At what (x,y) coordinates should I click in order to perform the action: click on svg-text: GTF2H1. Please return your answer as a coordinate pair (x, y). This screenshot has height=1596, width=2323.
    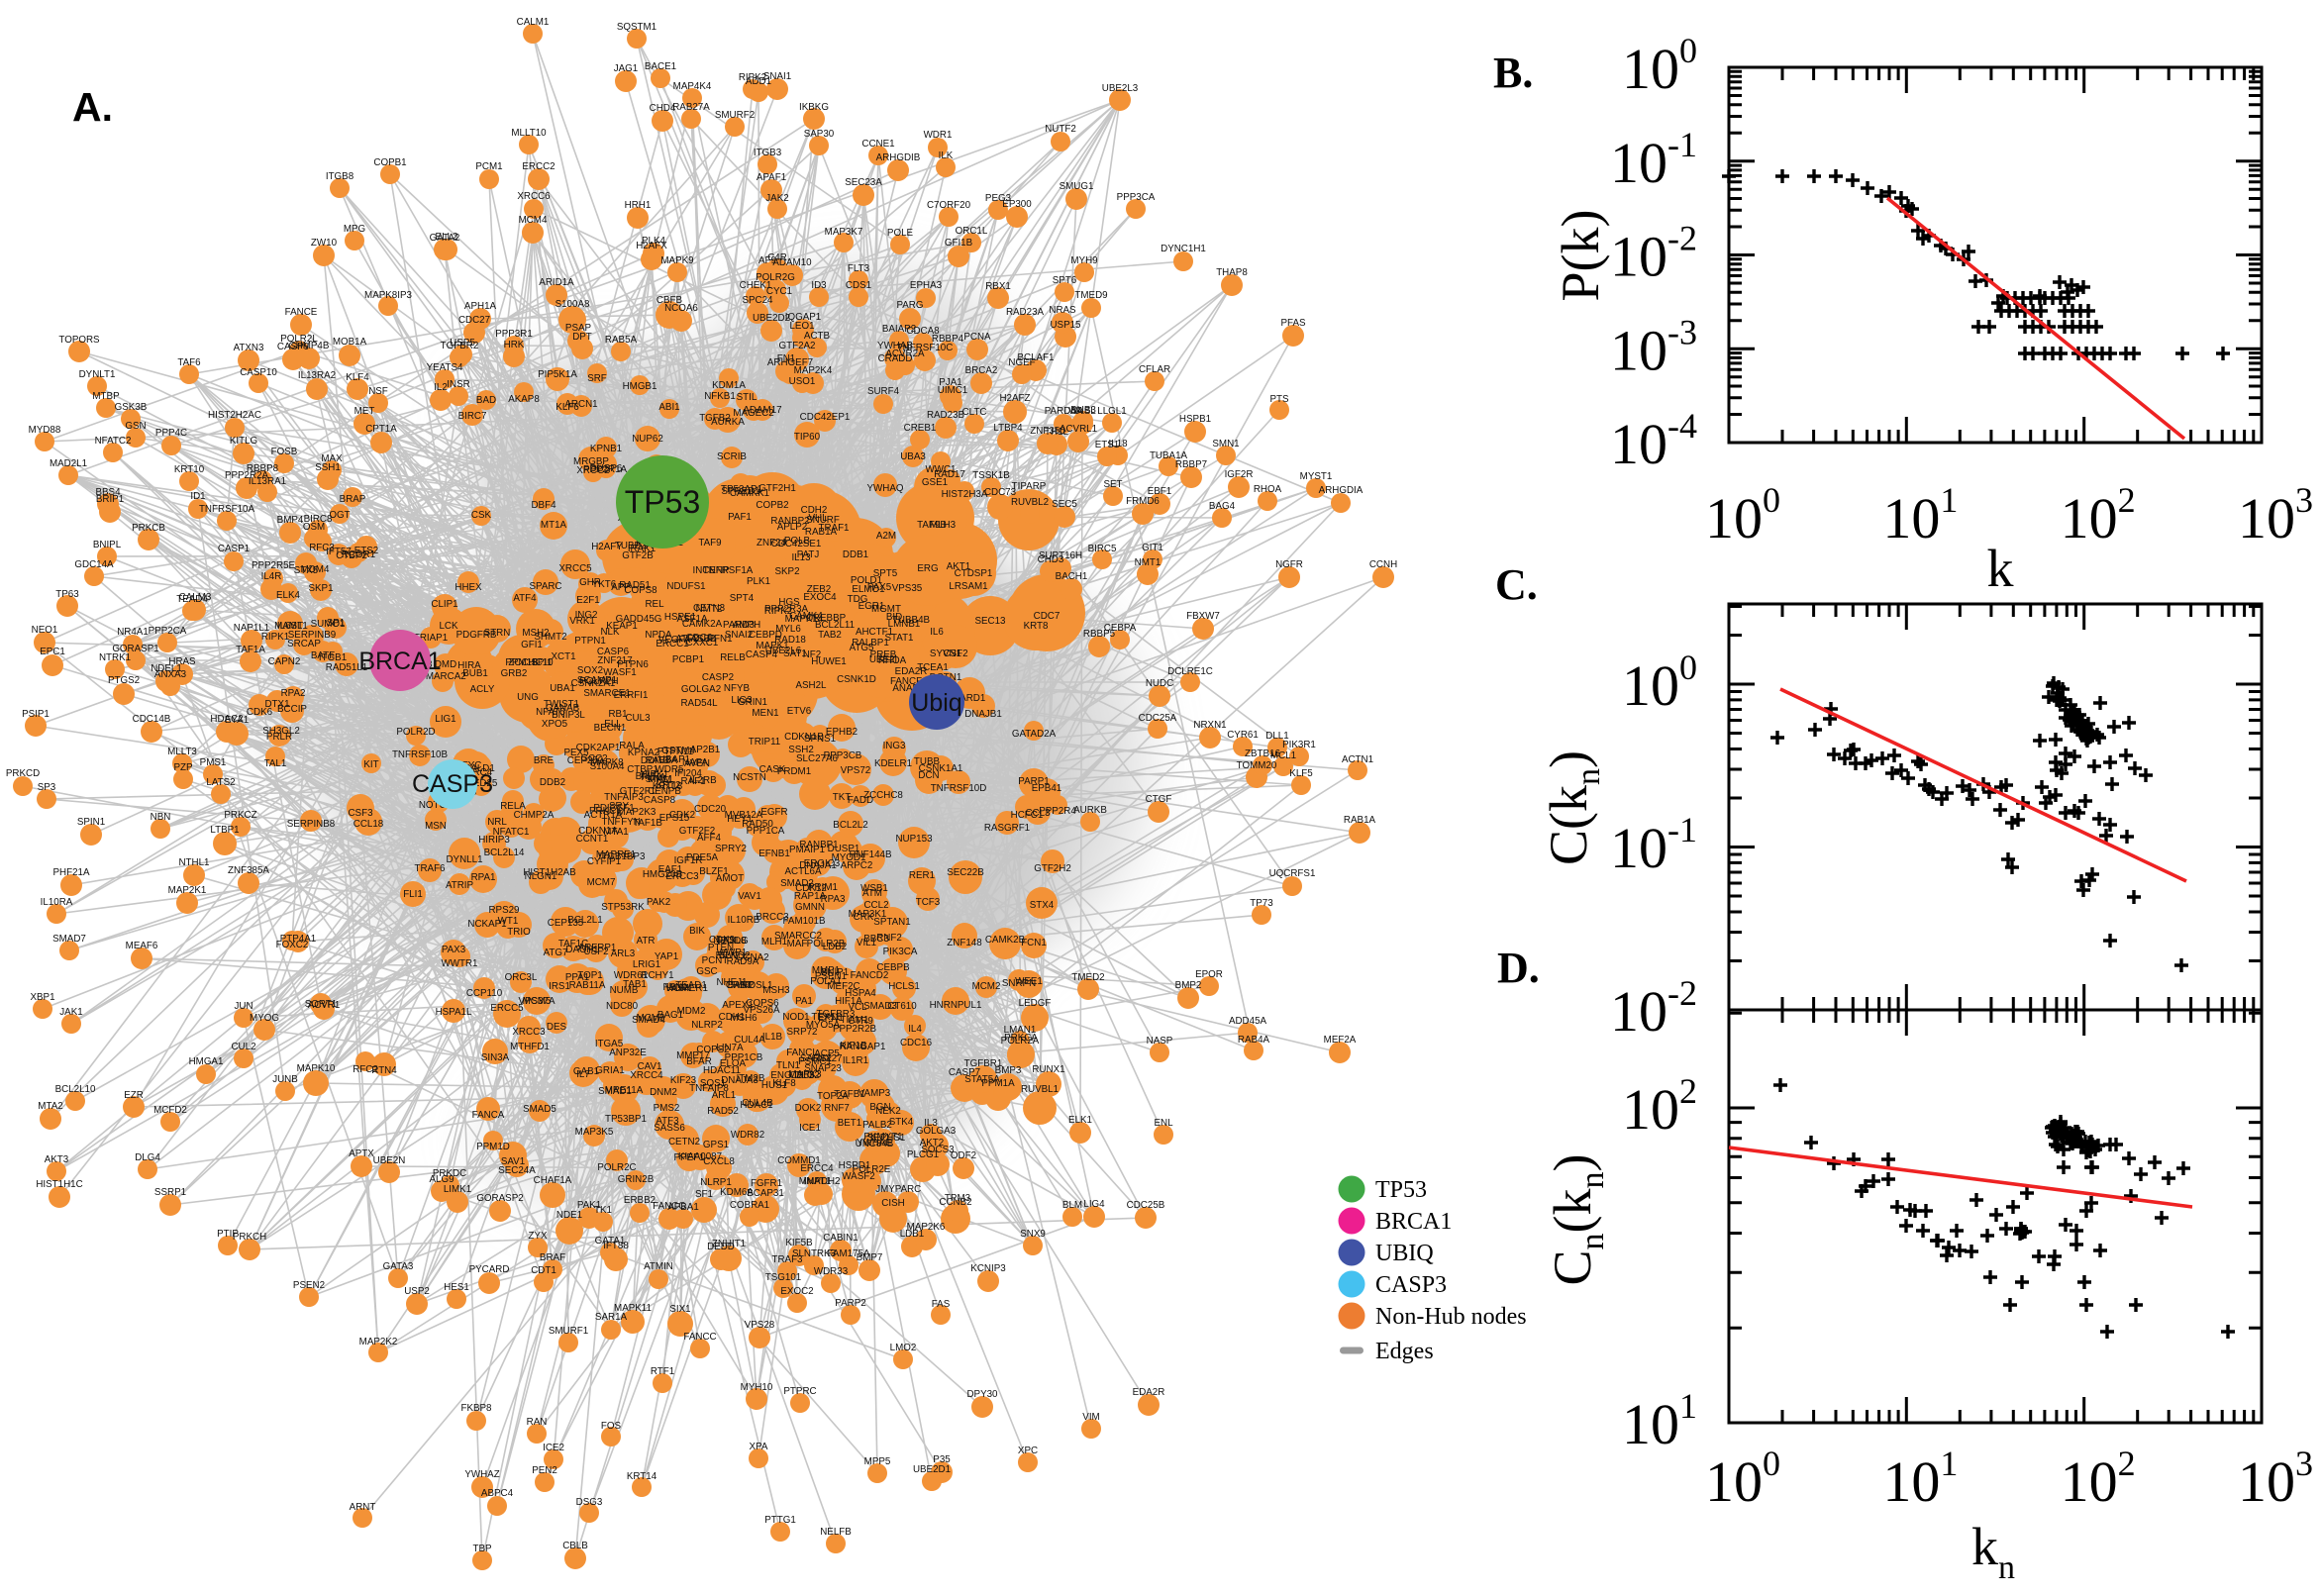
    Looking at the image, I should click on (777, 488).